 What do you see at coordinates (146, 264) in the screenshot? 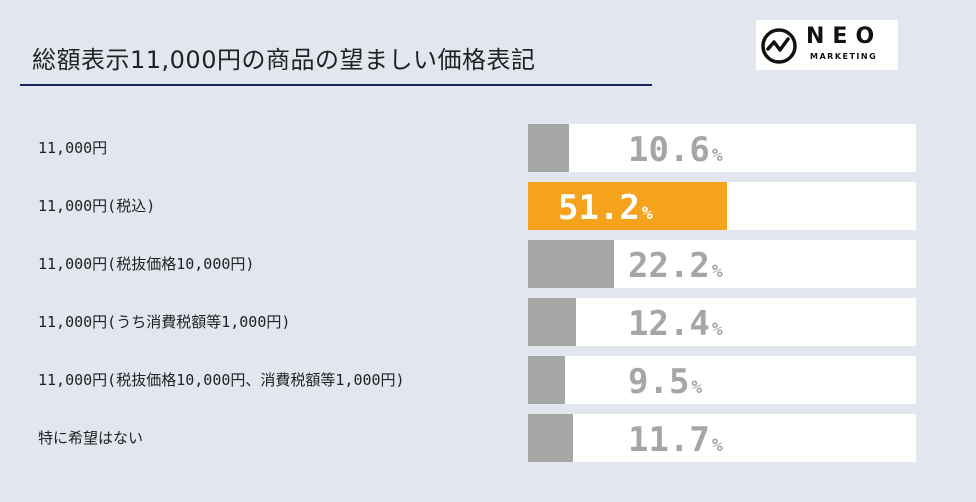
I see `category-label: 11,000円(税抜価格10,000円)` at bounding box center [146, 264].